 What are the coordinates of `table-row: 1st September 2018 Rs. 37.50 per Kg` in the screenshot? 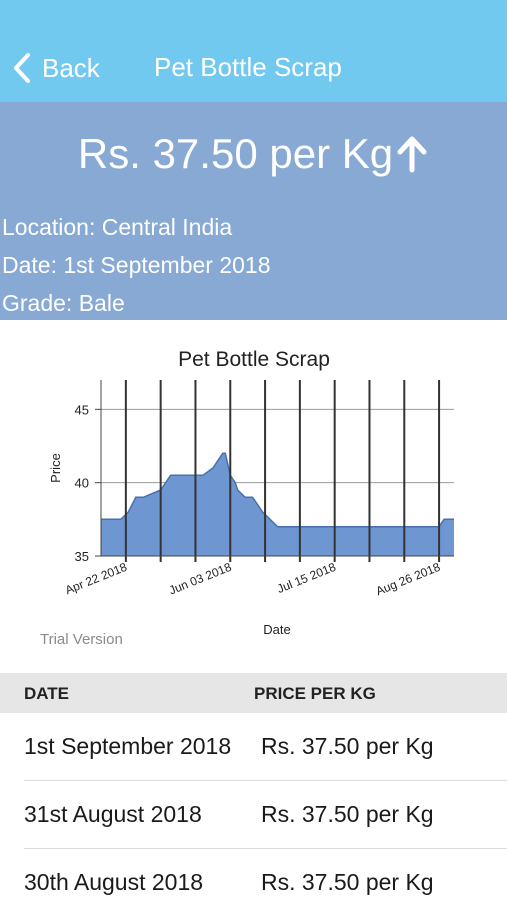 It's located at (253, 747).